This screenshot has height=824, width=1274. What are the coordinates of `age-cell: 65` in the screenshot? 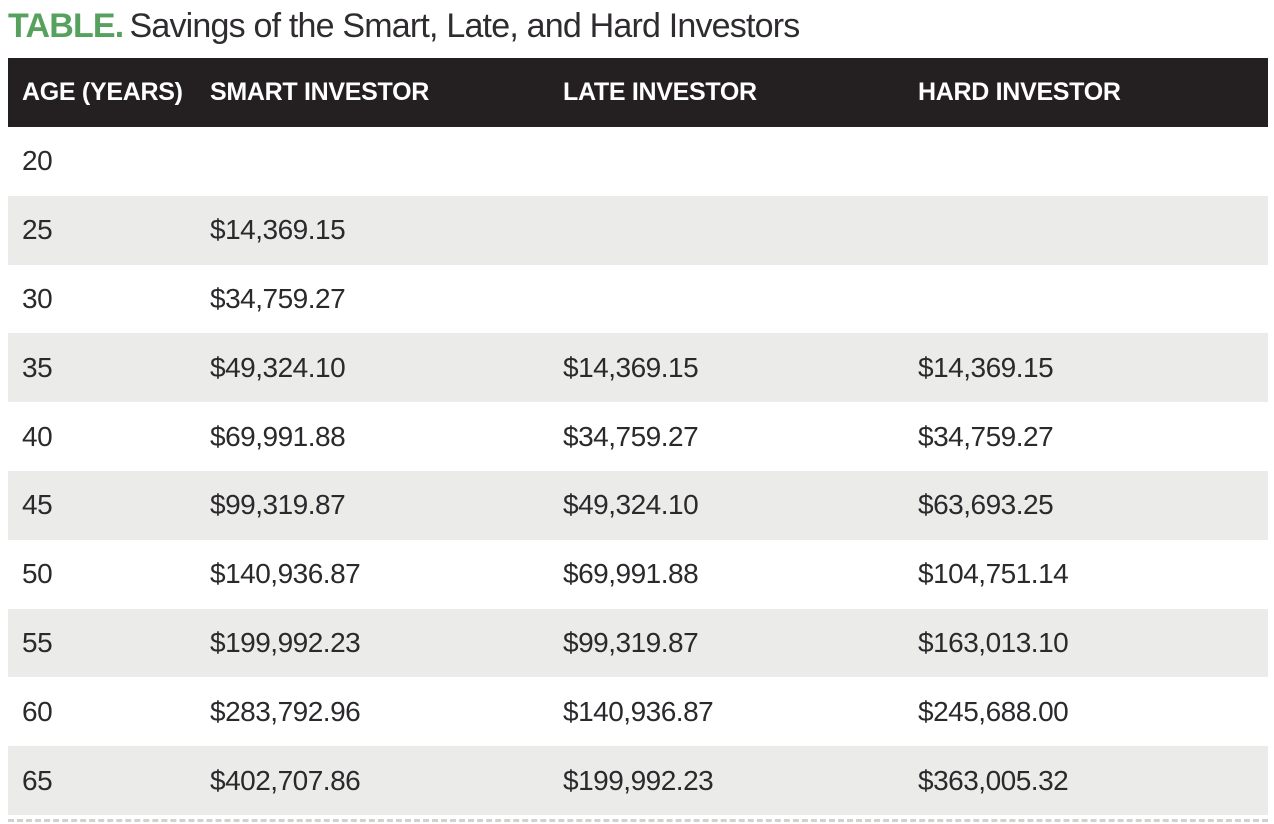 It's located at (37, 780).